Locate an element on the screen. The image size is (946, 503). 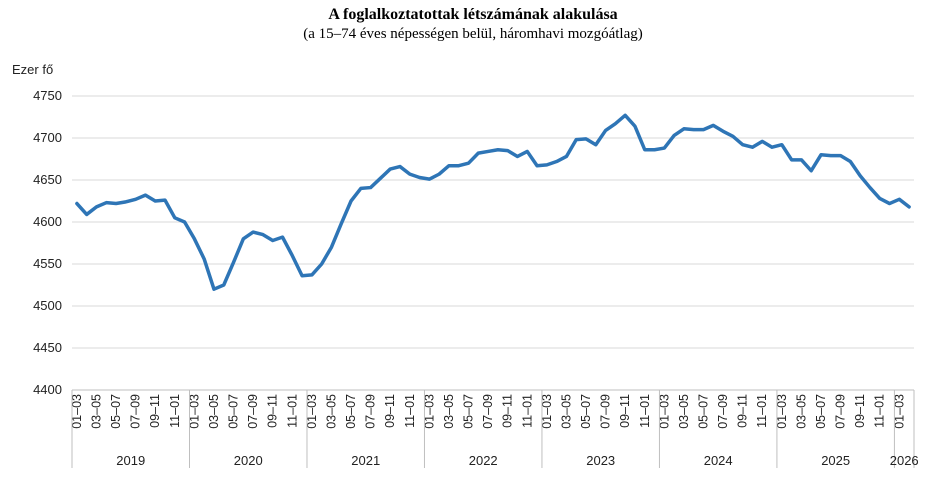
year-label: 2026 is located at coordinates (904, 460).